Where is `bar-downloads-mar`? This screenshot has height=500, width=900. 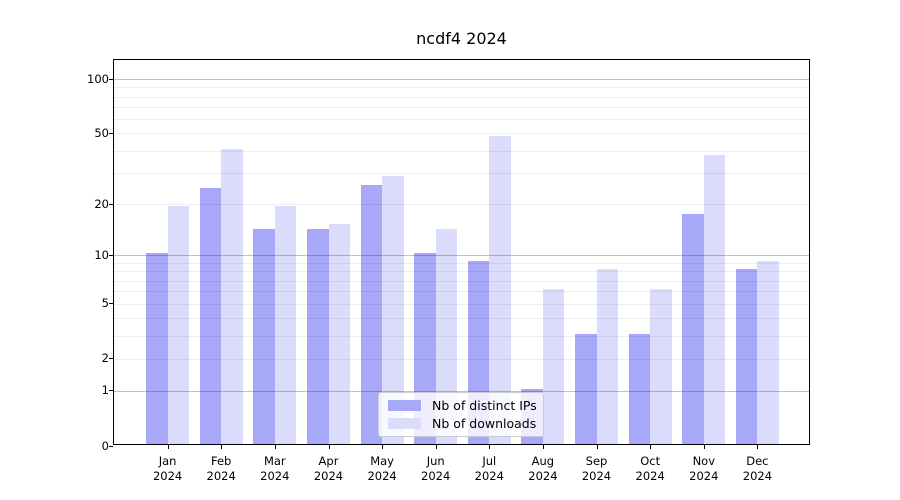
bar-downloads-mar is located at coordinates (285, 324).